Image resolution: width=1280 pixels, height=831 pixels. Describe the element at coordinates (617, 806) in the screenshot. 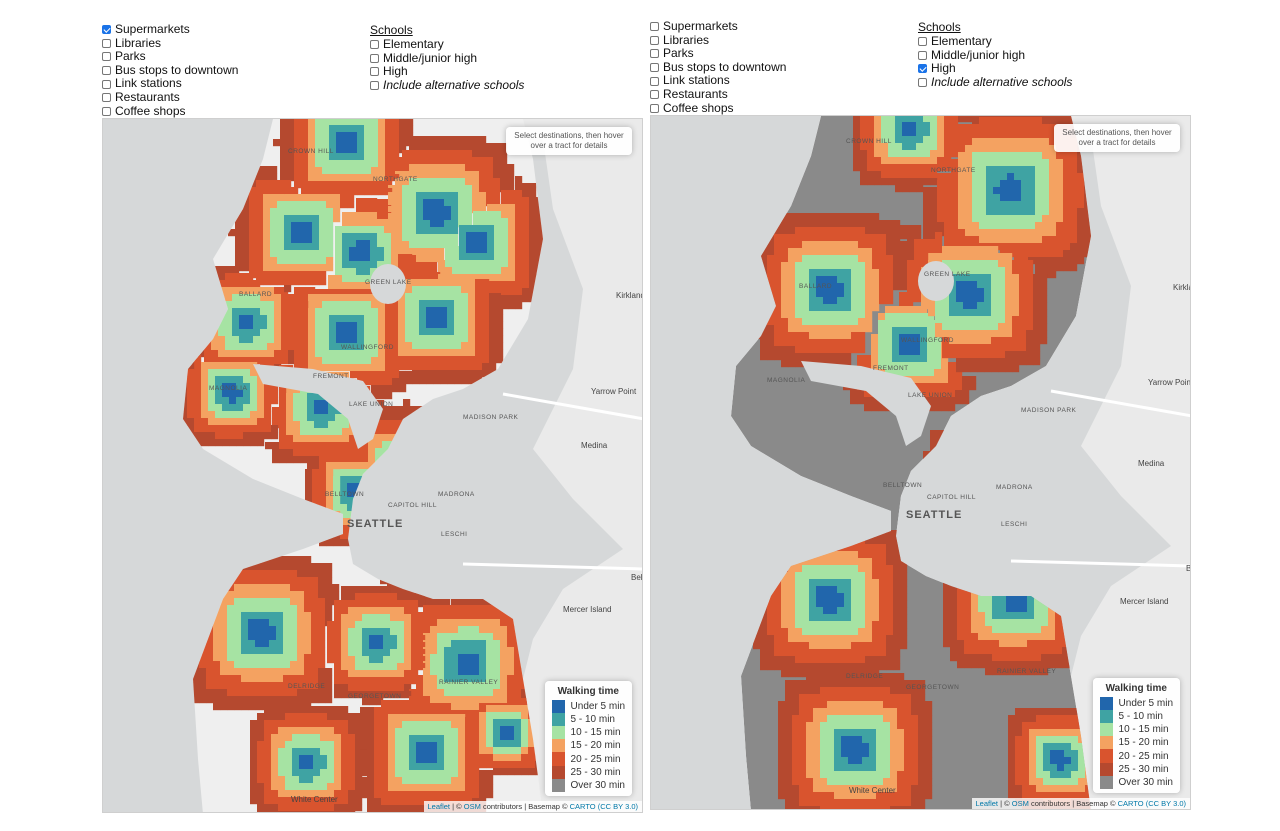

I see `cc-link: (CC BY 3.0)` at that location.